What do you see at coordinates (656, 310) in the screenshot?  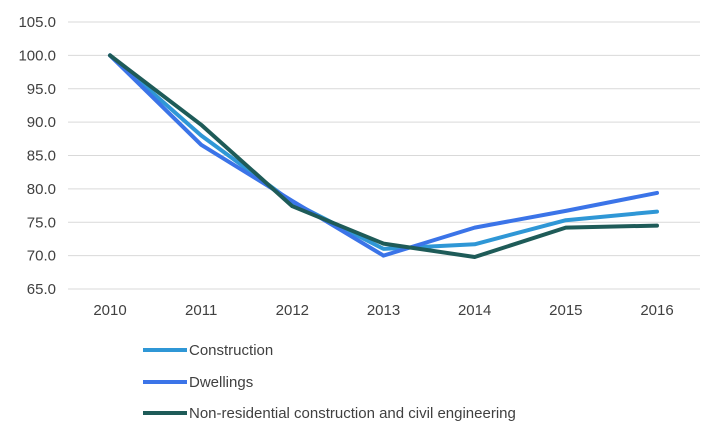 I see `x-tick-label: 2016` at bounding box center [656, 310].